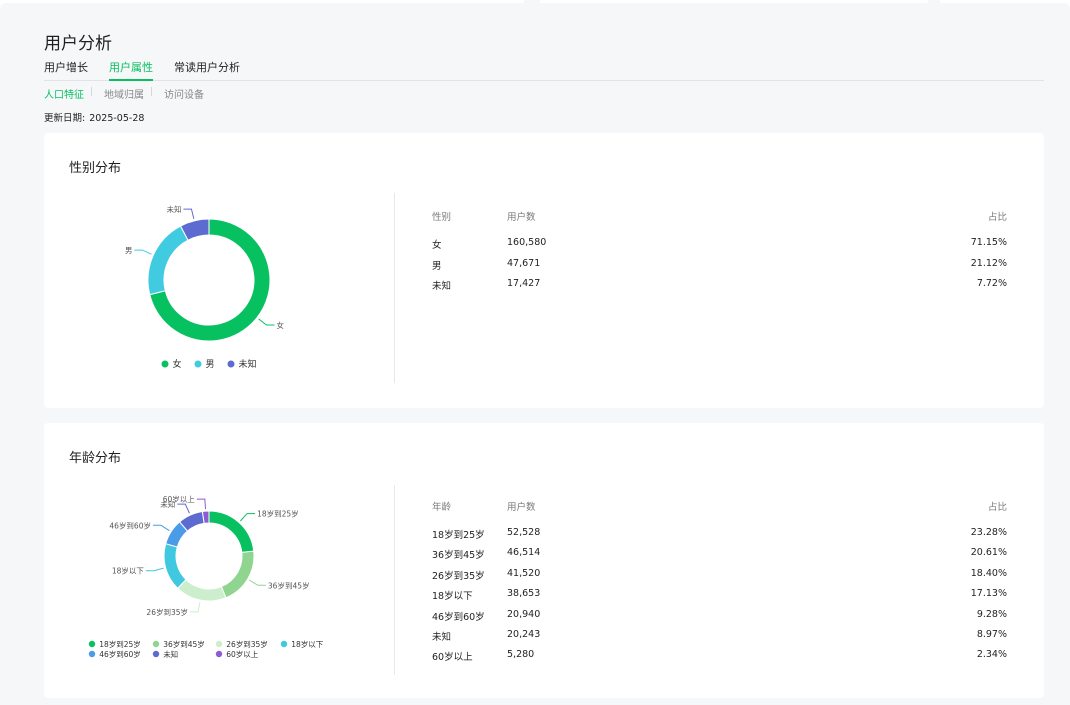 The width and height of the screenshot is (1070, 705). Describe the element at coordinates (991, 614) in the screenshot. I see `age-row-ratio: 9.28%` at that location.